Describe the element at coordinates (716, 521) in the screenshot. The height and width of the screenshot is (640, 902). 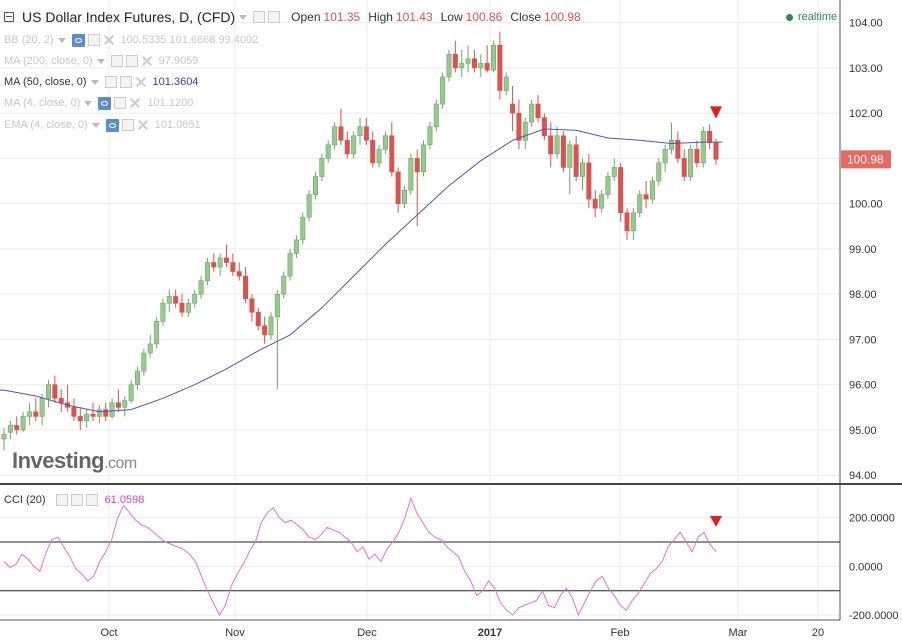
I see `cci-signal-marker-icon` at that location.